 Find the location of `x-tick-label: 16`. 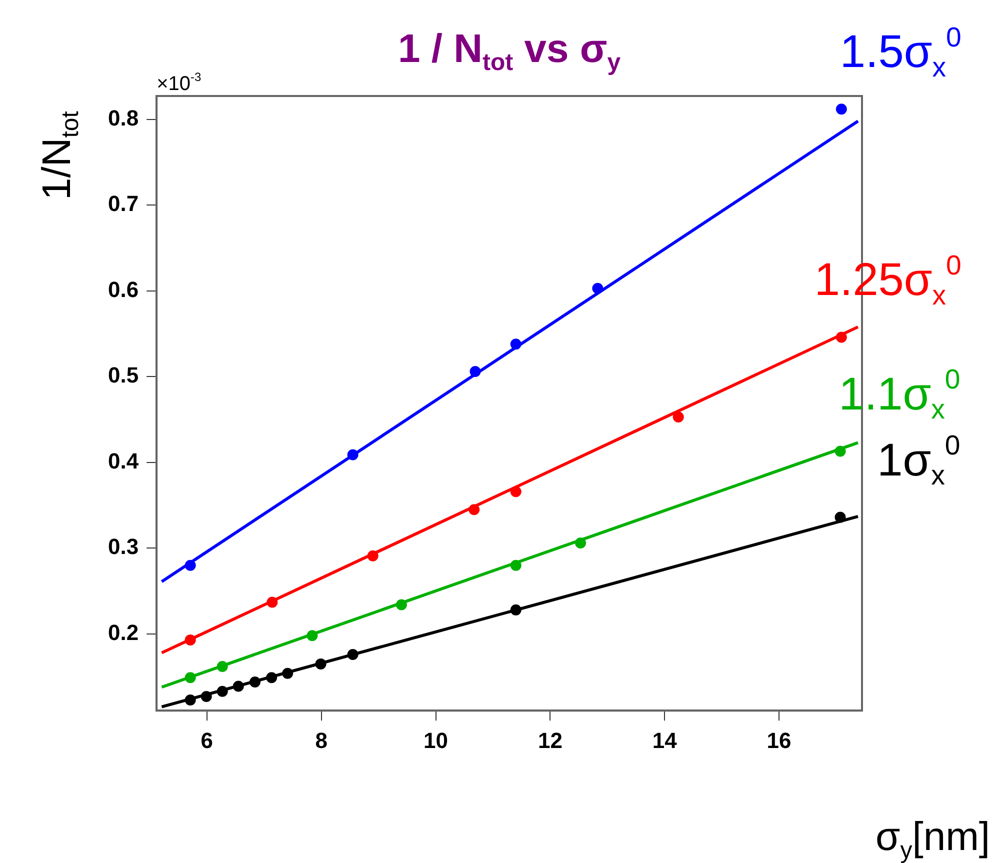

x-tick-label: 16 is located at coordinates (779, 740).